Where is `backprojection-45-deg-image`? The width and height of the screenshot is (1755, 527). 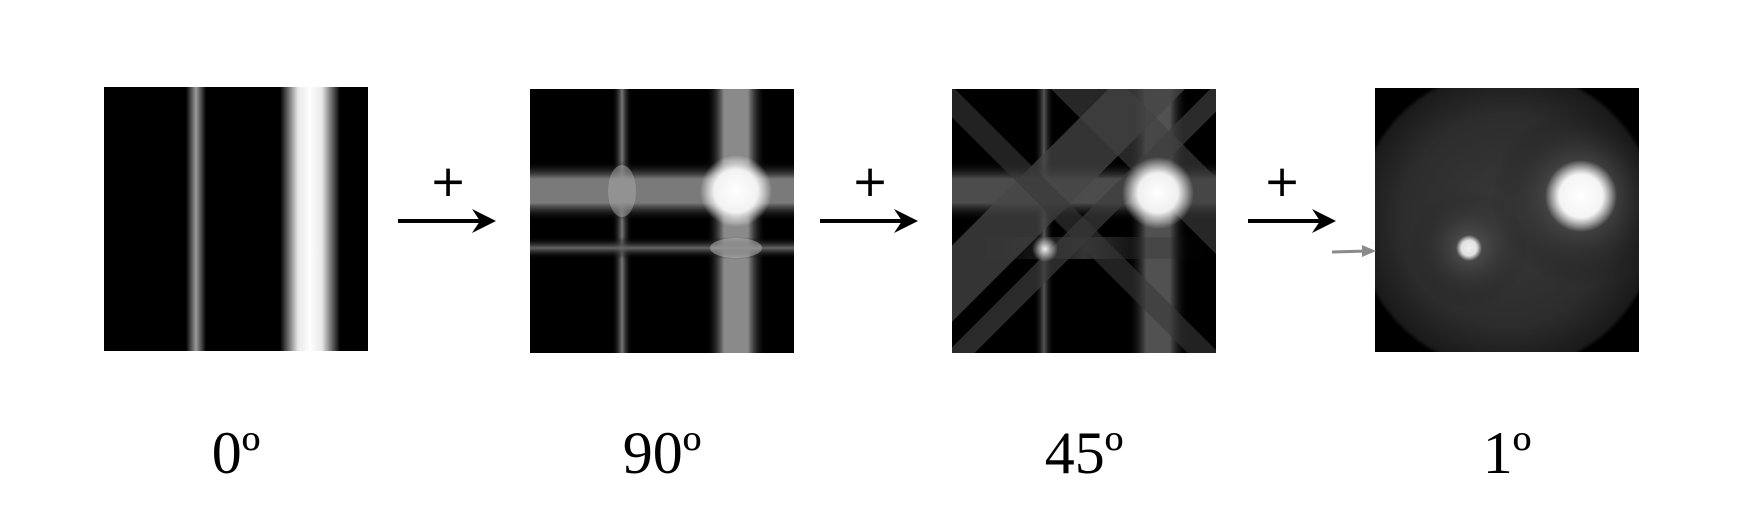
backprojection-45-deg-image is located at coordinates (1084, 221).